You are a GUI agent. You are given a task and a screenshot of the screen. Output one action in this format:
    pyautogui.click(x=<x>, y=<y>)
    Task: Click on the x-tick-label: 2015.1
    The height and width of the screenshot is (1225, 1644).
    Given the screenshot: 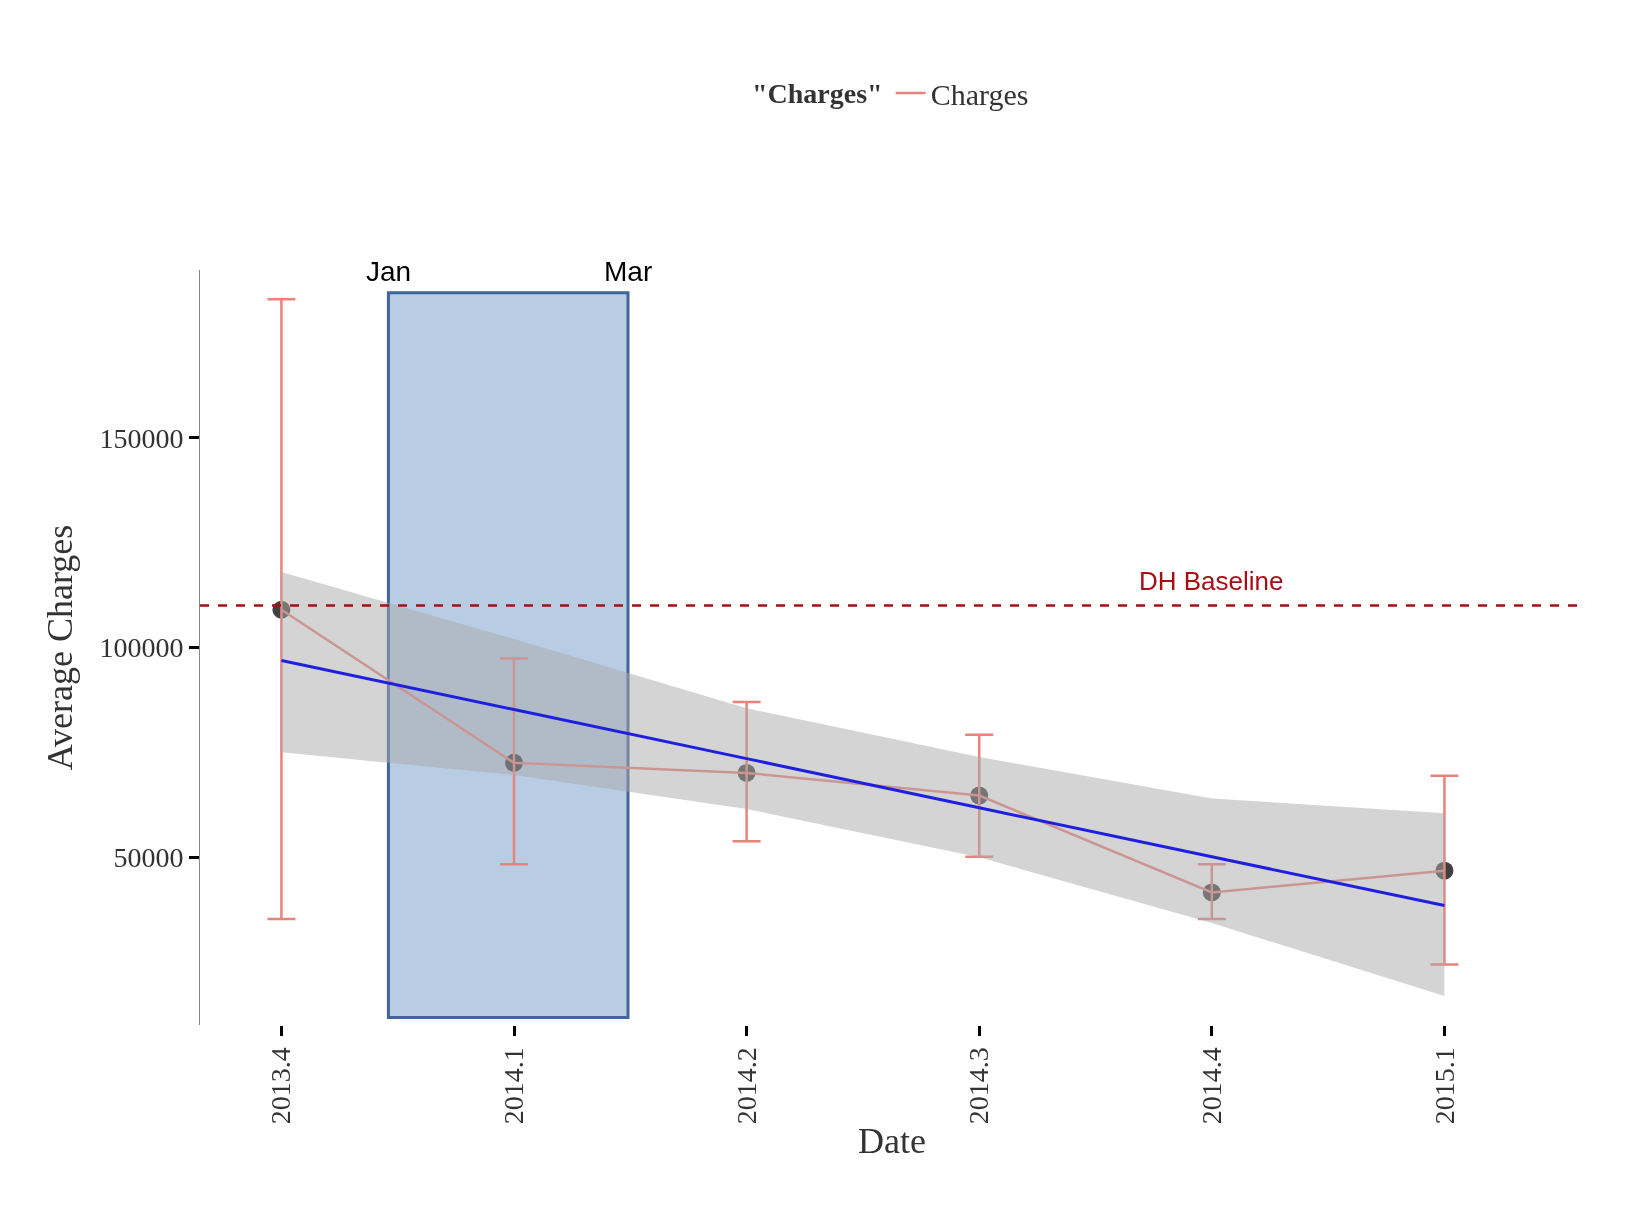 What is the action you would take?
    pyautogui.click(x=1444, y=1086)
    